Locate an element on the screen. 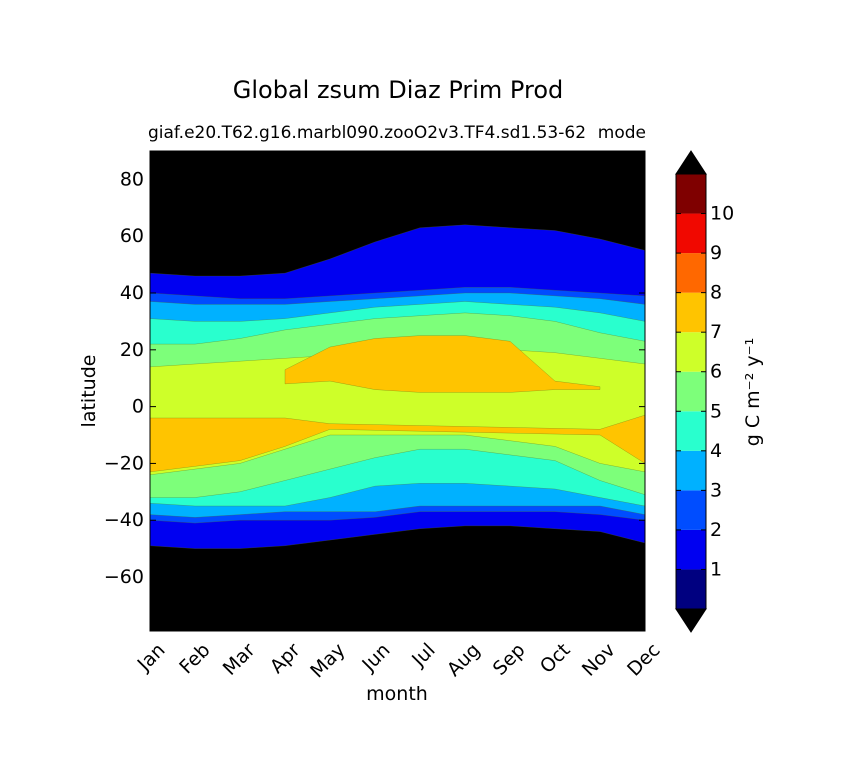 This screenshot has width=844, height=783. x-tick-label-mar: Mar is located at coordinates (239, 659).